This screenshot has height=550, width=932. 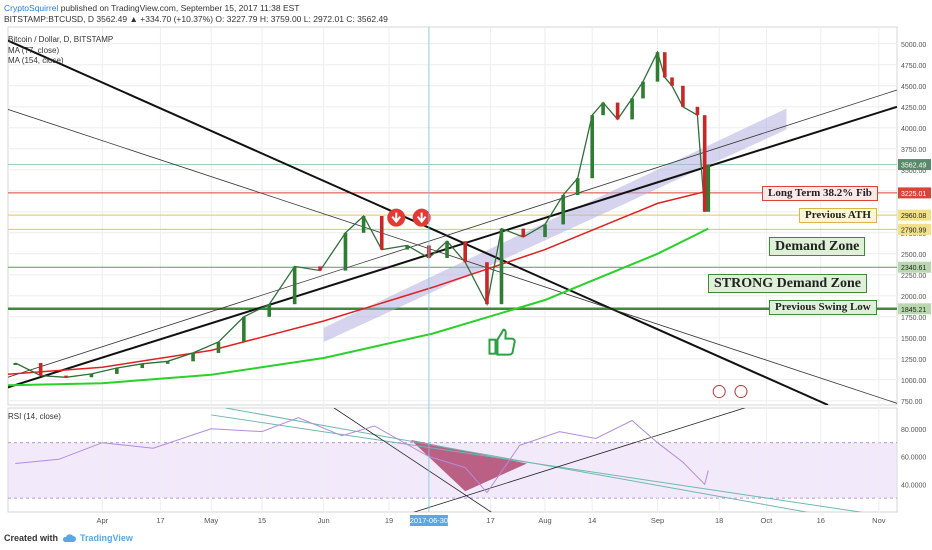 What do you see at coordinates (913, 360) in the screenshot?
I see `y-tick-label: 1250.00` at bounding box center [913, 360].